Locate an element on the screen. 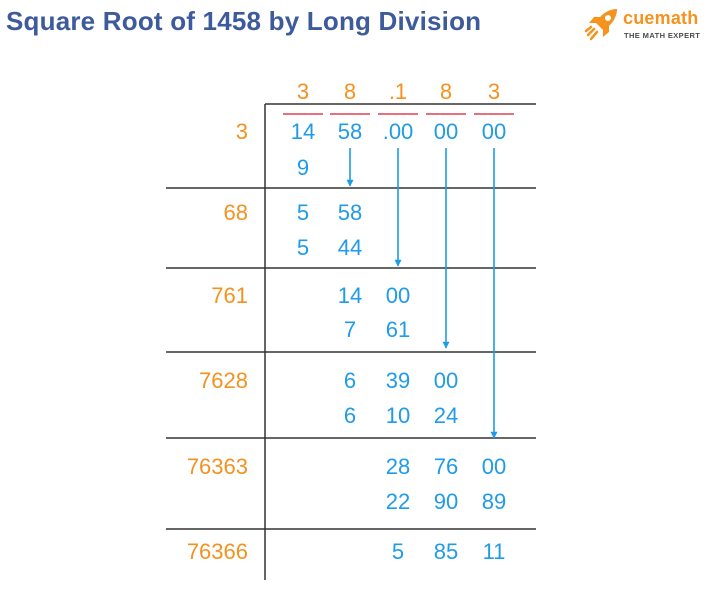 The image size is (708, 593). subtract-value: 5 is located at coordinates (303, 247).